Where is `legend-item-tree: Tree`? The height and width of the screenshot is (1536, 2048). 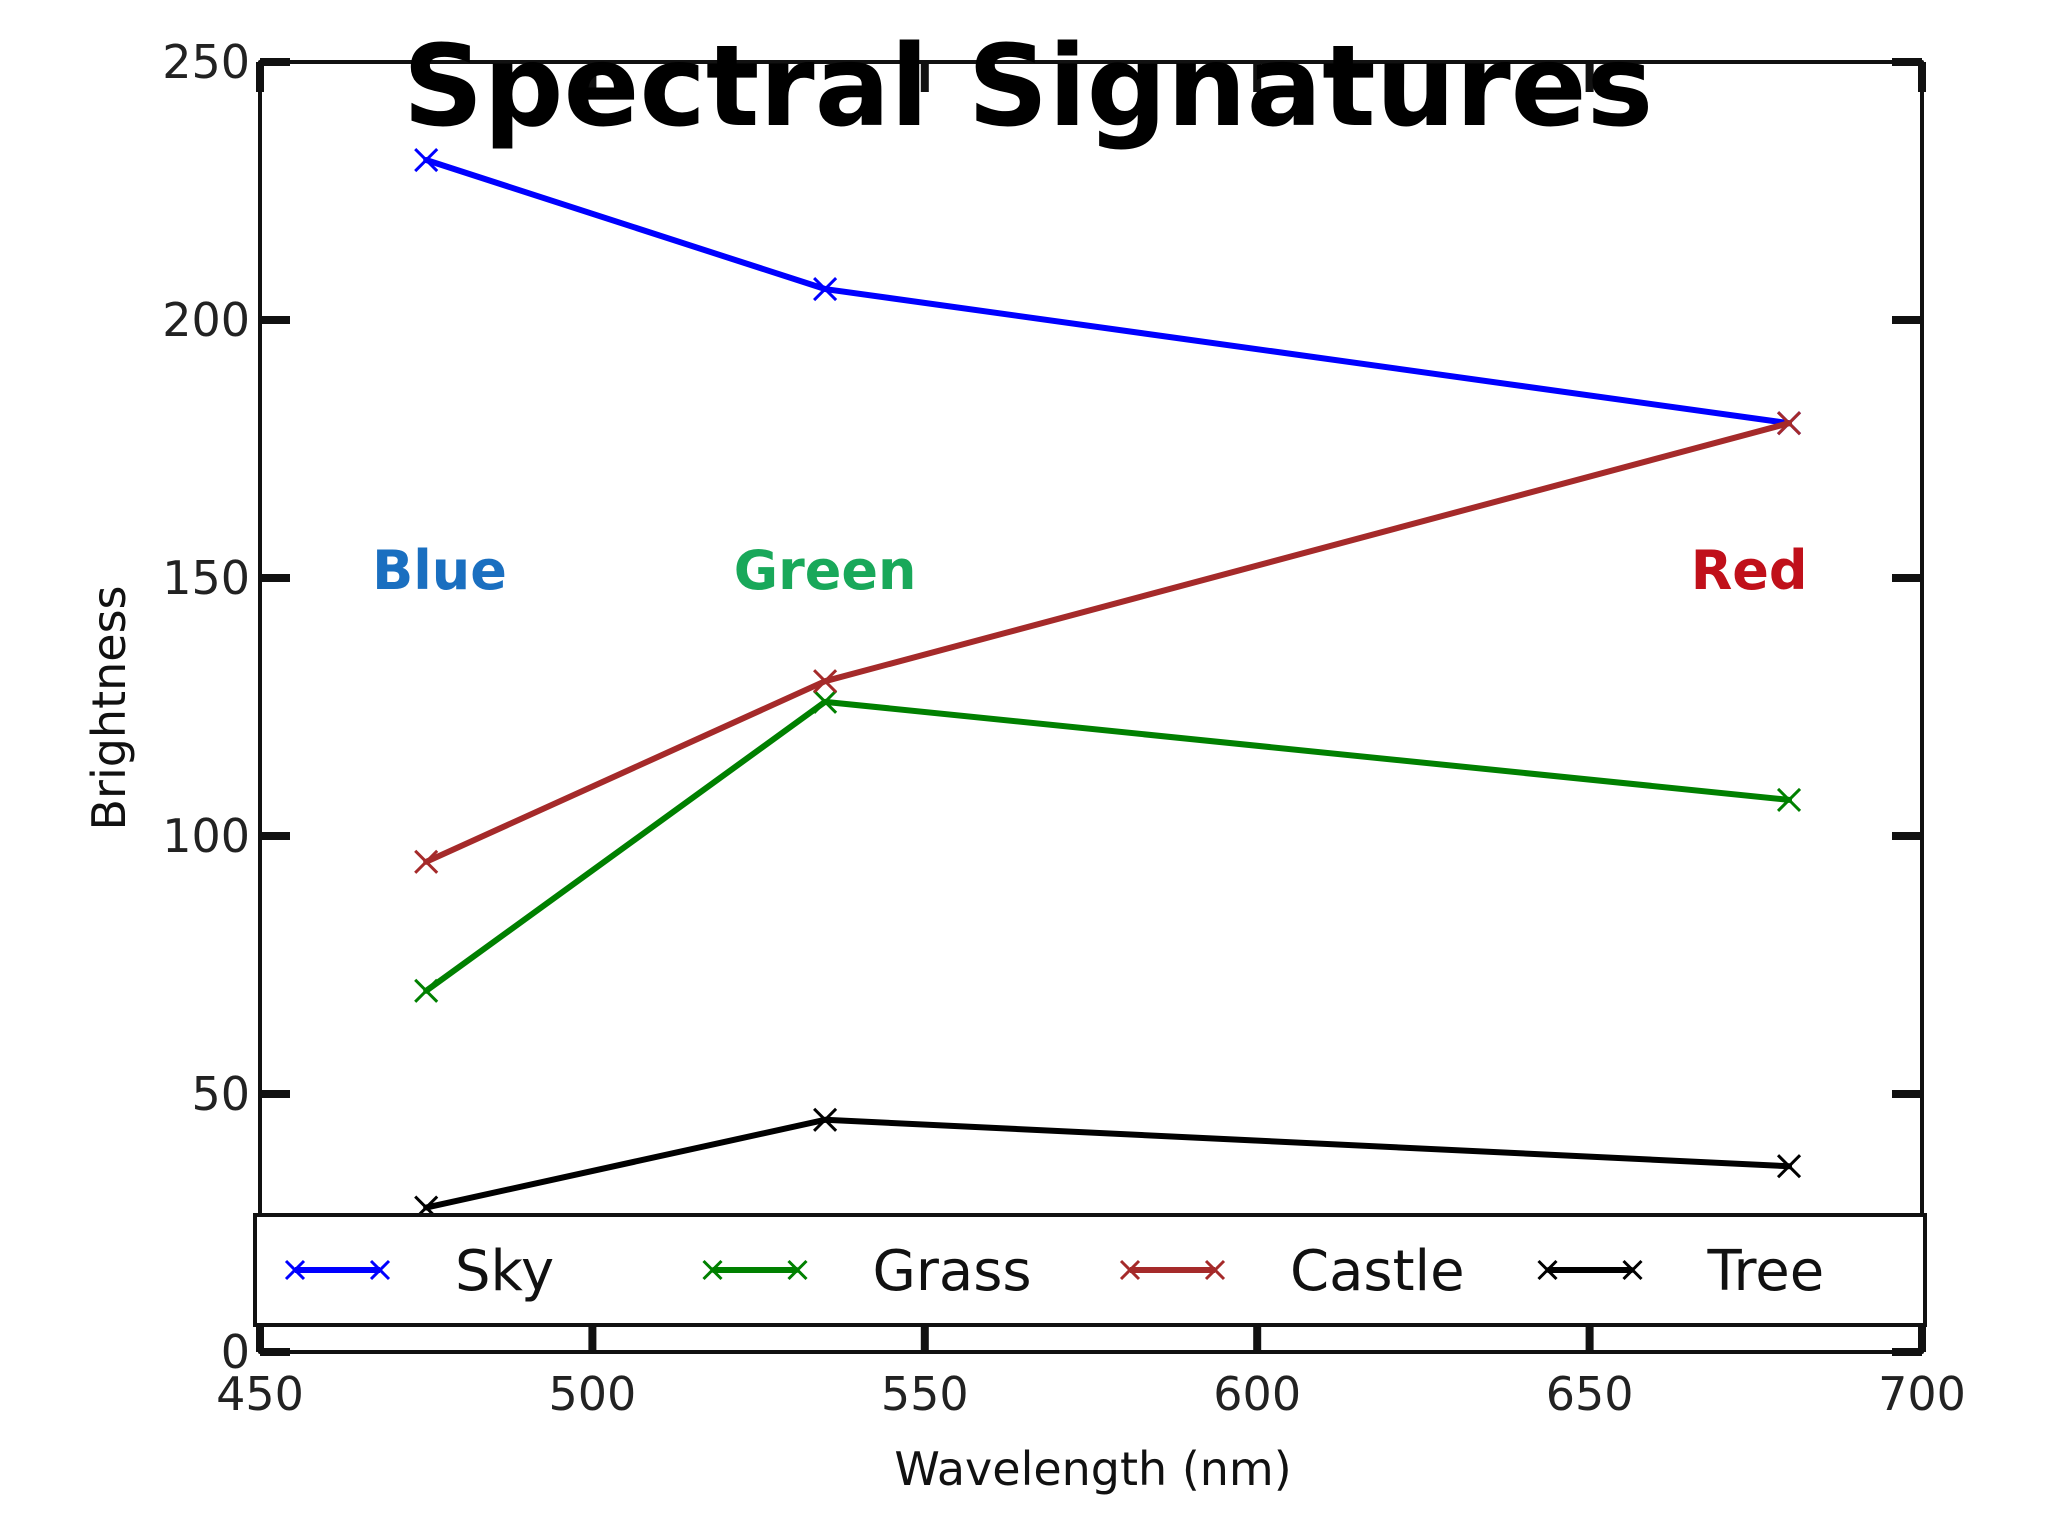 legend-item-tree: Tree is located at coordinates (1681, 1271).